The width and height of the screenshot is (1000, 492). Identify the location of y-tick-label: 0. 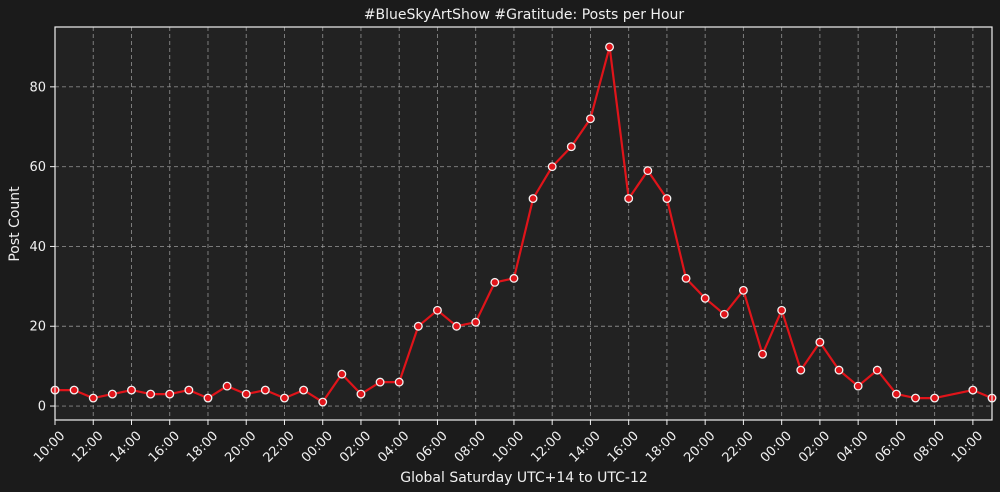
(42, 407).